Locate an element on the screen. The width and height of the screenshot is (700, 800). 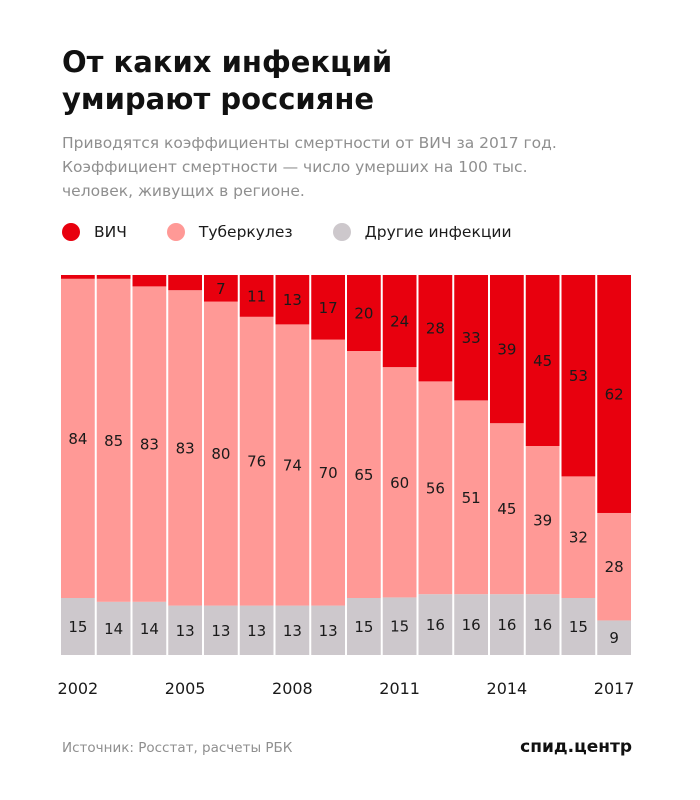
data-label-tuberculosis-2006: 80 is located at coordinates (220, 454).